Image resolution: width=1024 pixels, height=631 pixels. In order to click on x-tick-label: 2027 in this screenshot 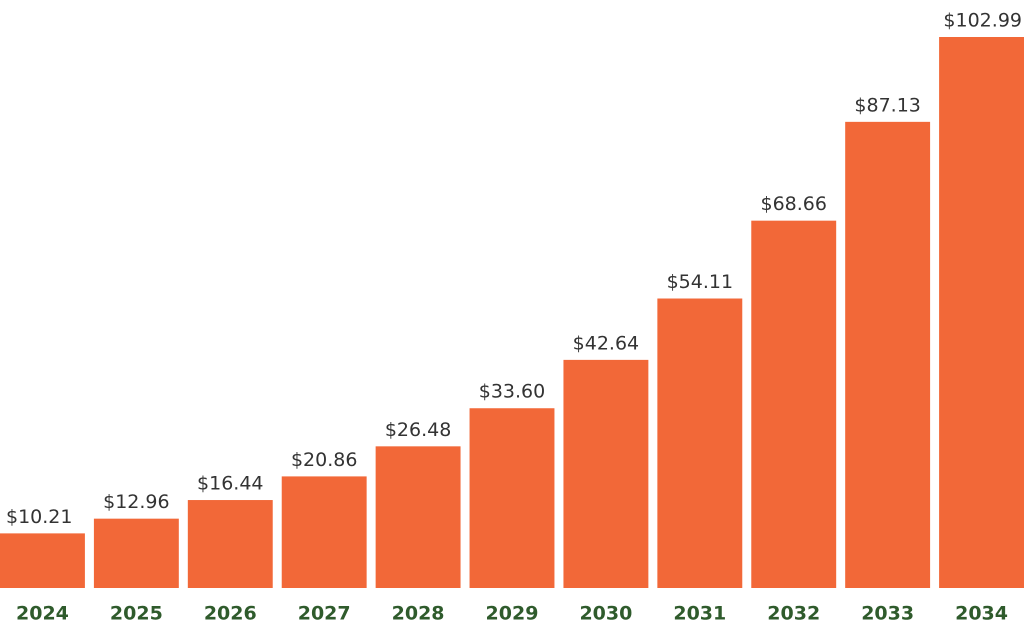, I will do `click(324, 614)`.